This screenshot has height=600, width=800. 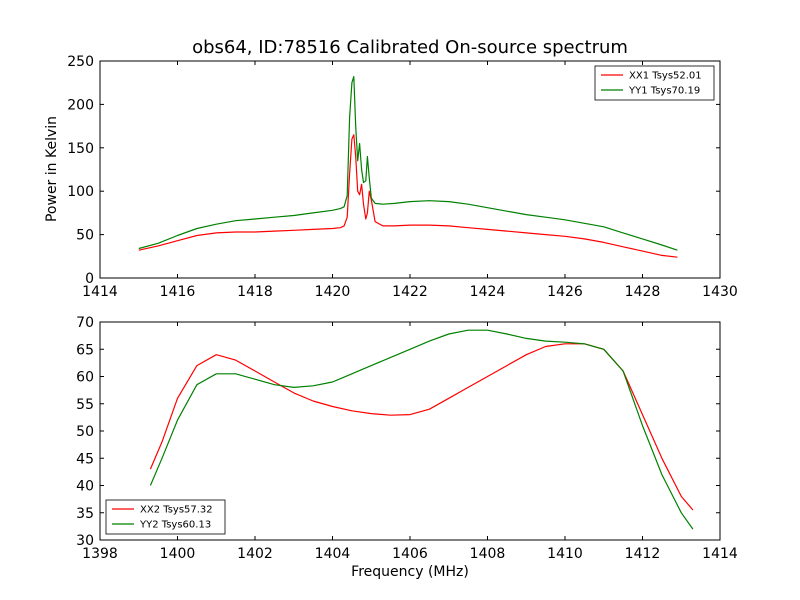 What do you see at coordinates (488, 292) in the screenshot?
I see `x-tick-label-0-5: 1424` at bounding box center [488, 292].